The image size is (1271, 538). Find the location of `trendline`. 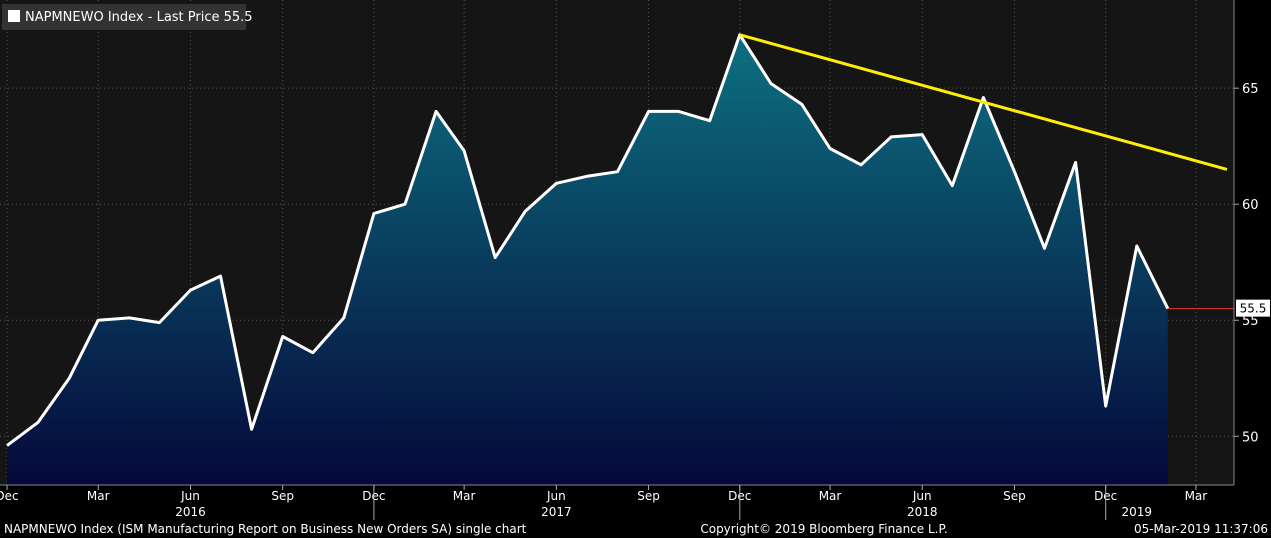

trendline is located at coordinates (983, 102).